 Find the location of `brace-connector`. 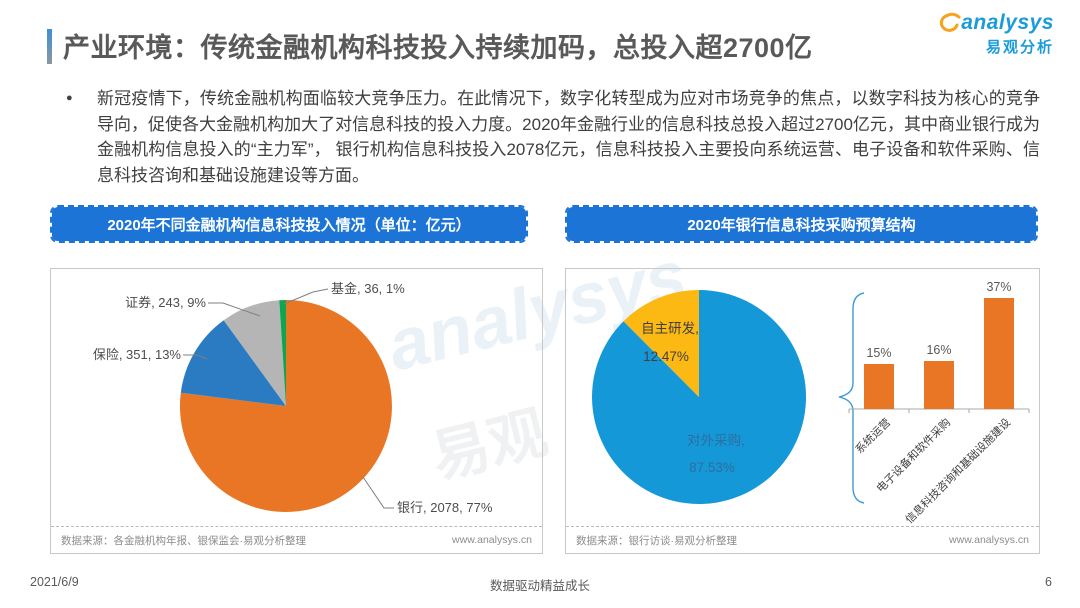

brace-connector is located at coordinates (851, 398).